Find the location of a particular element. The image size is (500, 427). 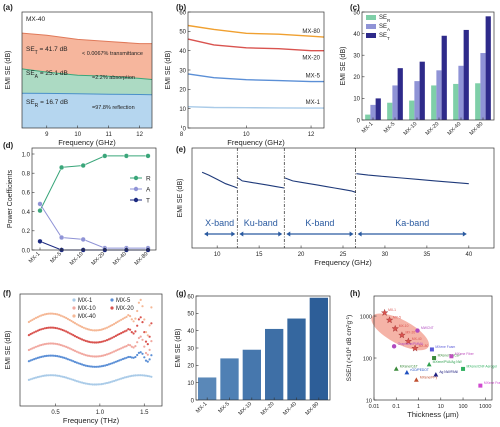

se-r-line is located at coordinates (87, 94).